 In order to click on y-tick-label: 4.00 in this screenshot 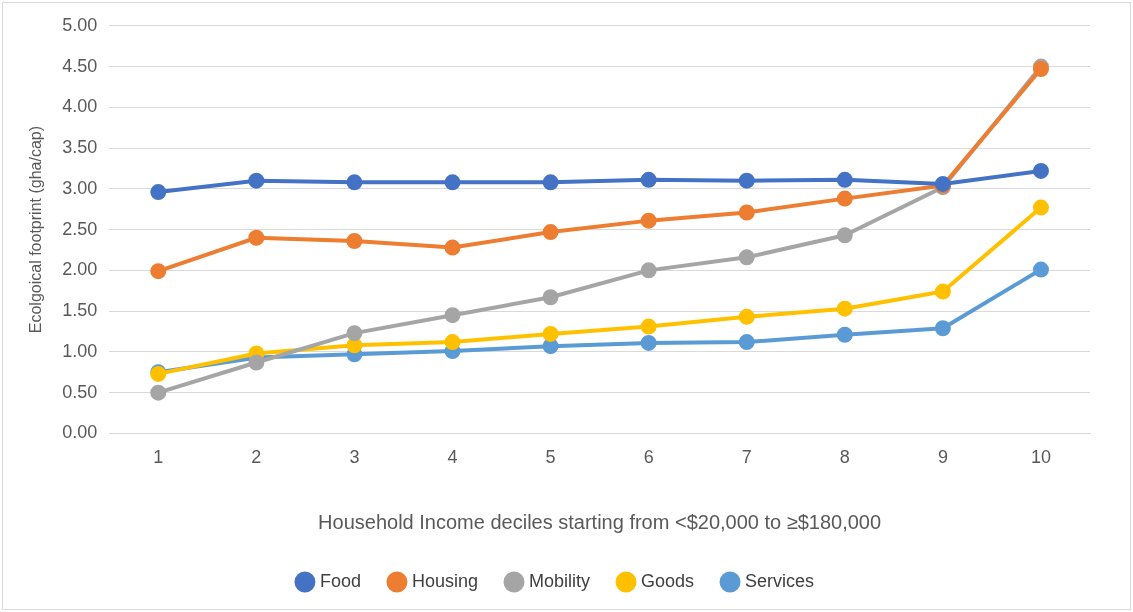, I will do `click(80, 106)`.